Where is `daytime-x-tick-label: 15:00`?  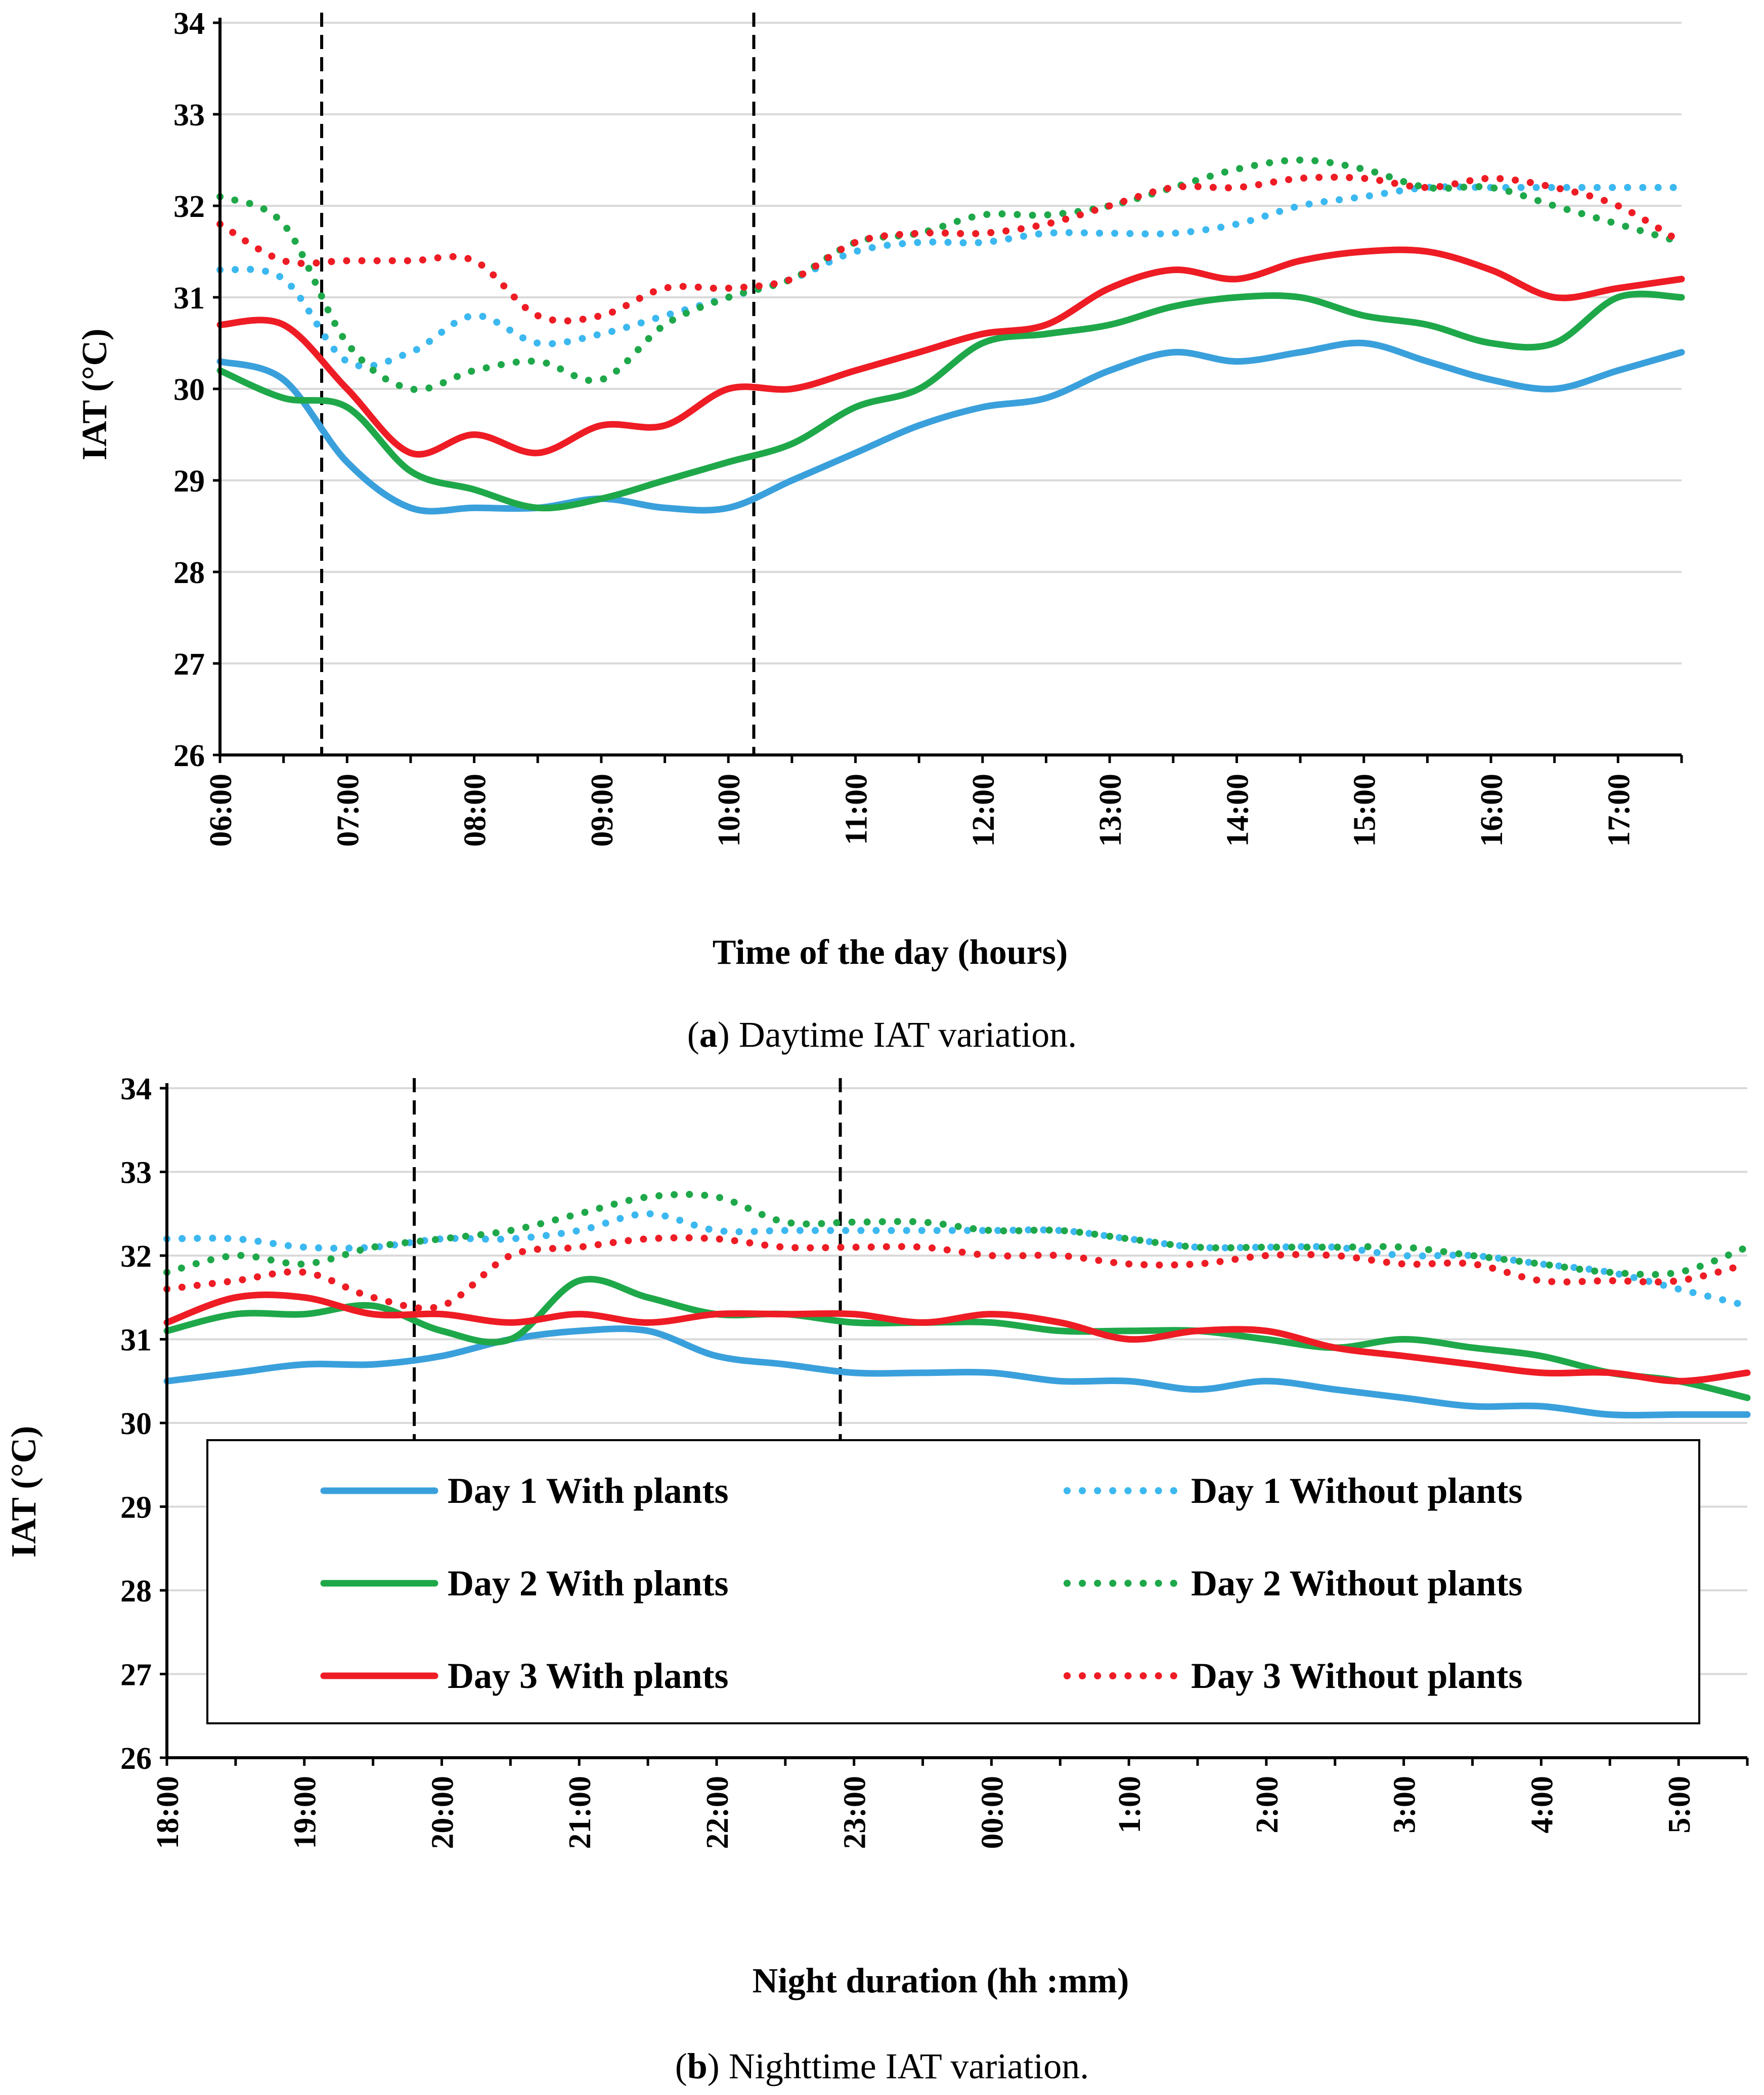
daytime-x-tick-label: 15:00 is located at coordinates (1365, 810).